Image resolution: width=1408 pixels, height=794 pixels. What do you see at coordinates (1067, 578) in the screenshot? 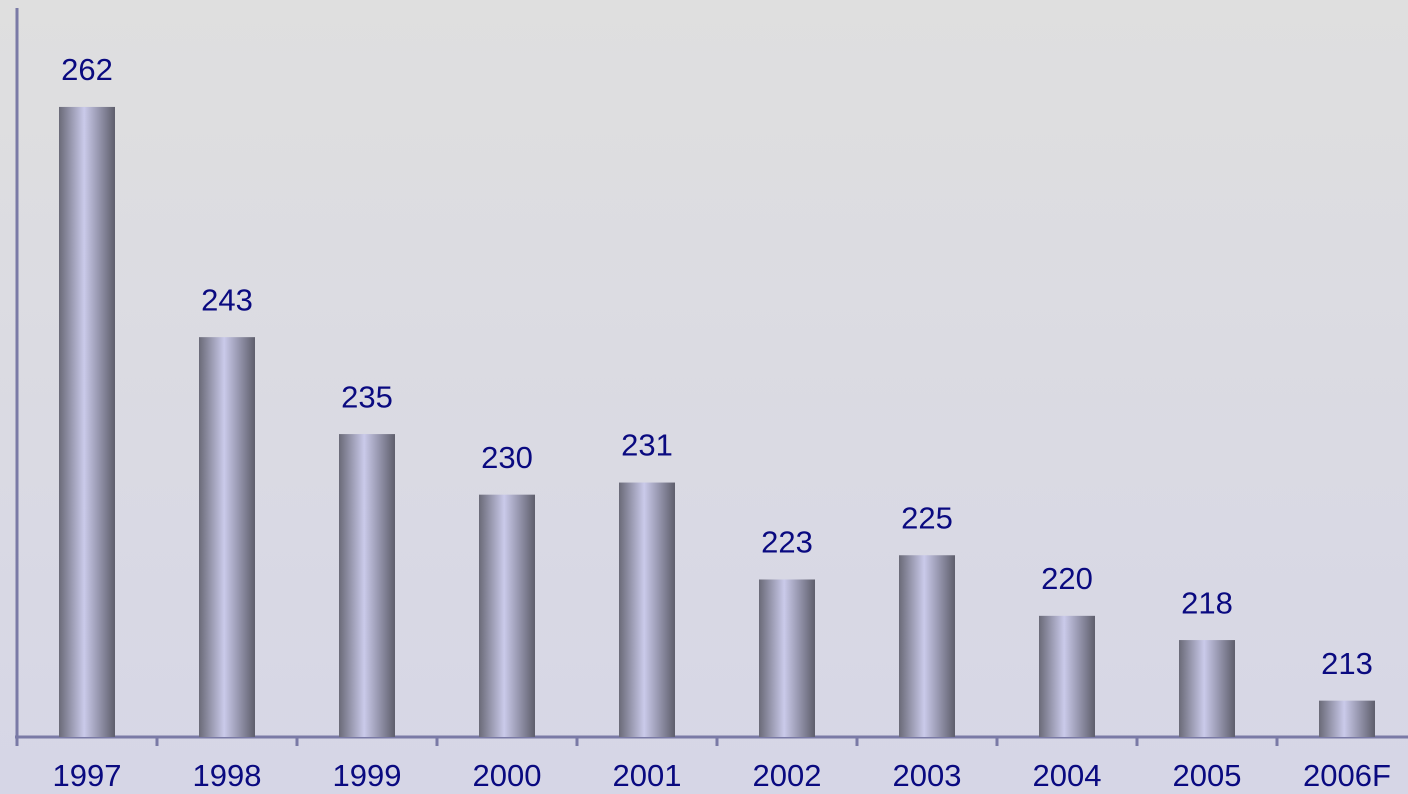
I see `value-label: 220` at bounding box center [1067, 578].